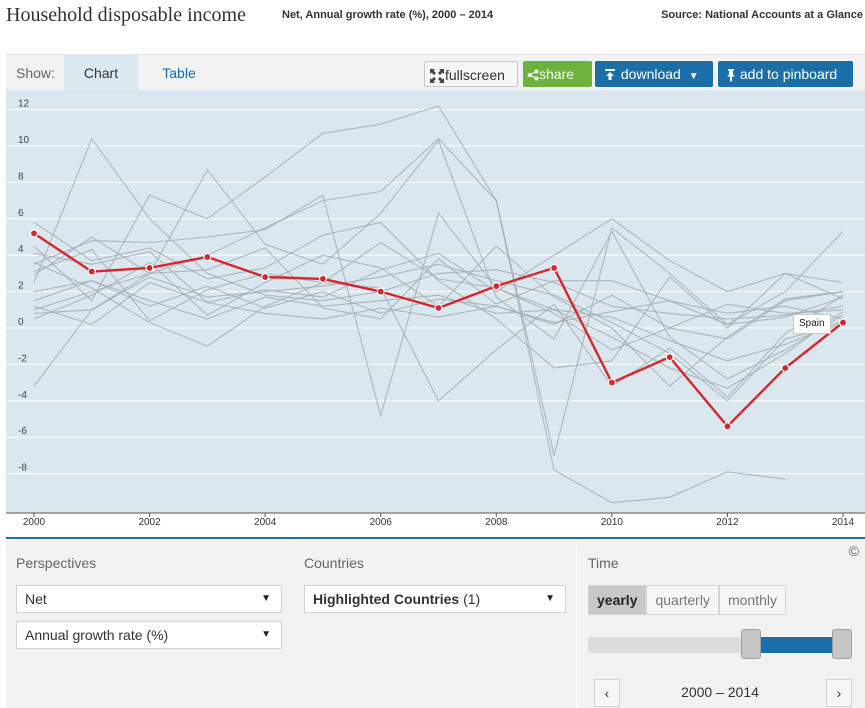 Image resolution: width=865 pixels, height=708 pixels. I want to click on download-button: download ▼, so click(654, 74).